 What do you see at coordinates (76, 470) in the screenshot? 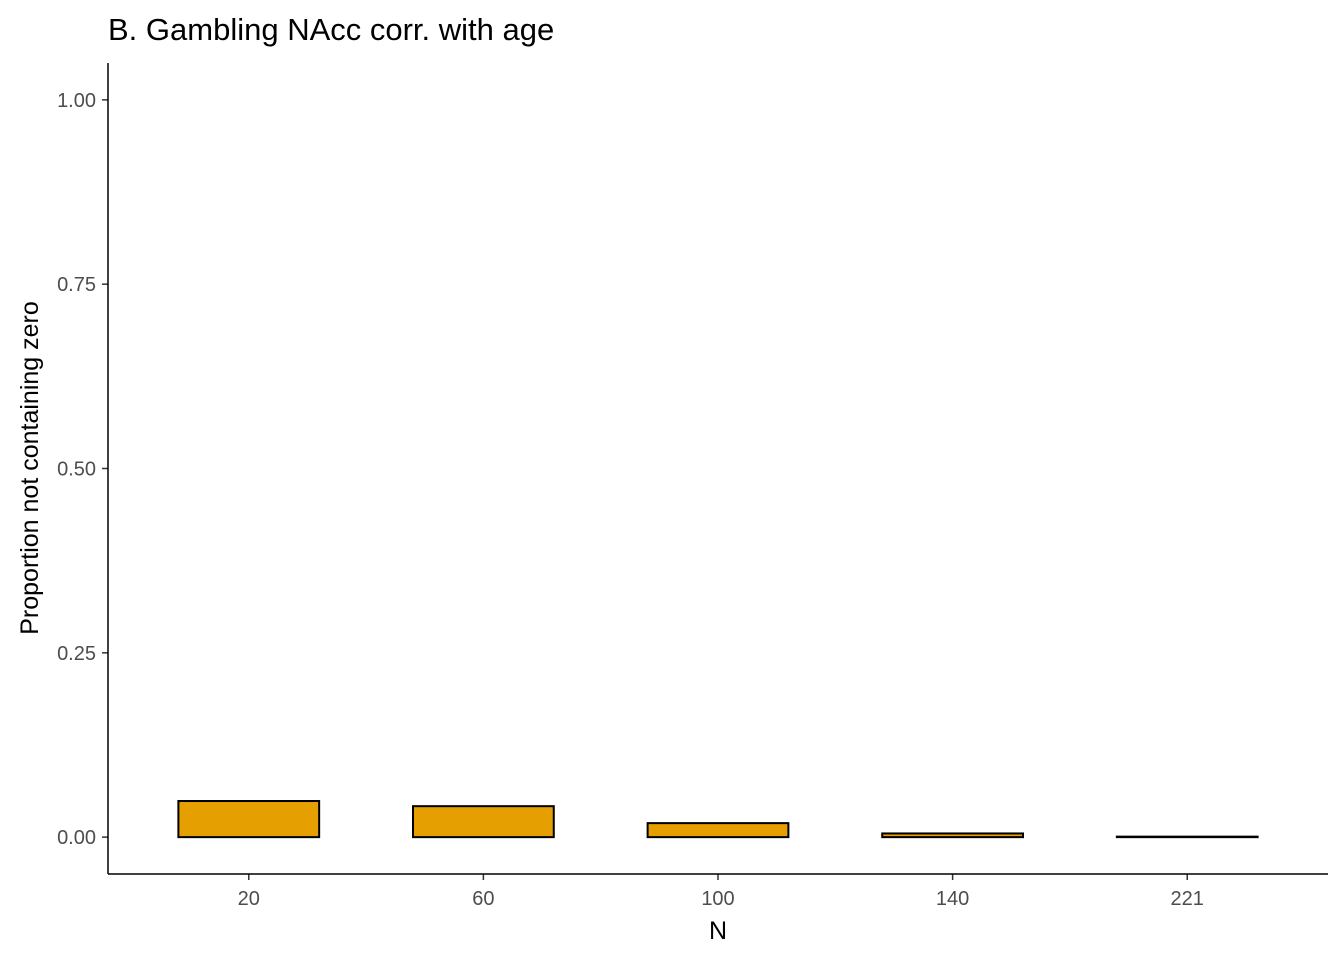
I see `y-tick-label: 0.50` at bounding box center [76, 470].